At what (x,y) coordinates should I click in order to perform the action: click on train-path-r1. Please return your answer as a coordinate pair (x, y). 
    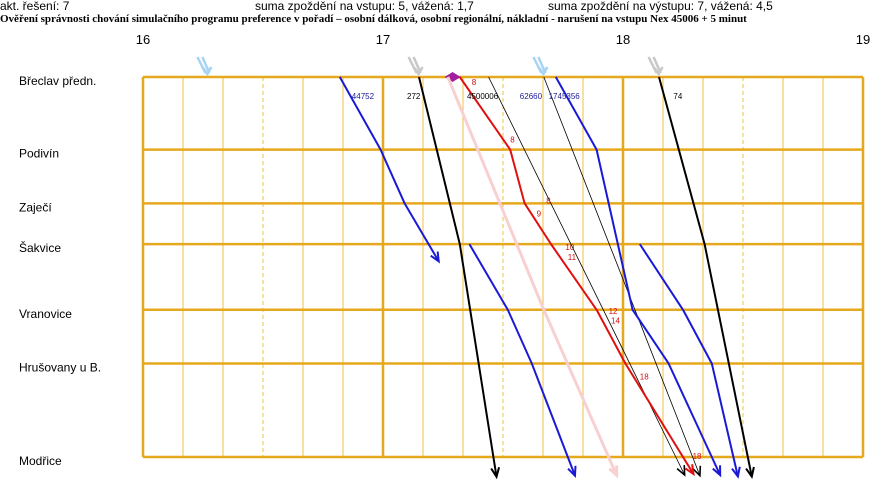
    Looking at the image, I should click on (389, 169).